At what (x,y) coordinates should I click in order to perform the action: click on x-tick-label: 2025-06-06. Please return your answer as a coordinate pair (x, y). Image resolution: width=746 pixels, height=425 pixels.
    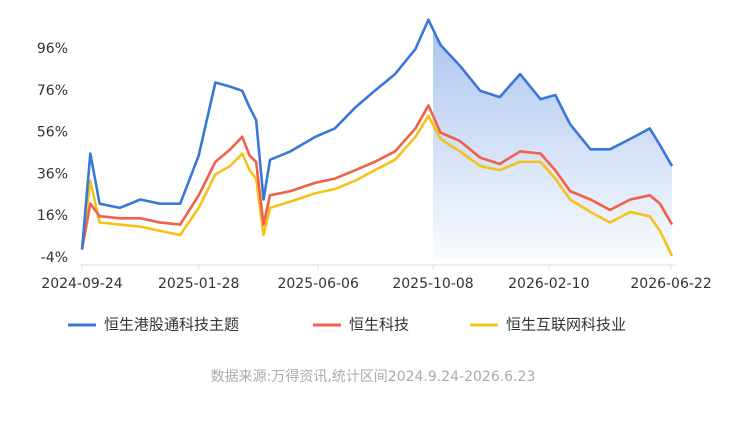
    Looking at the image, I should click on (317, 284).